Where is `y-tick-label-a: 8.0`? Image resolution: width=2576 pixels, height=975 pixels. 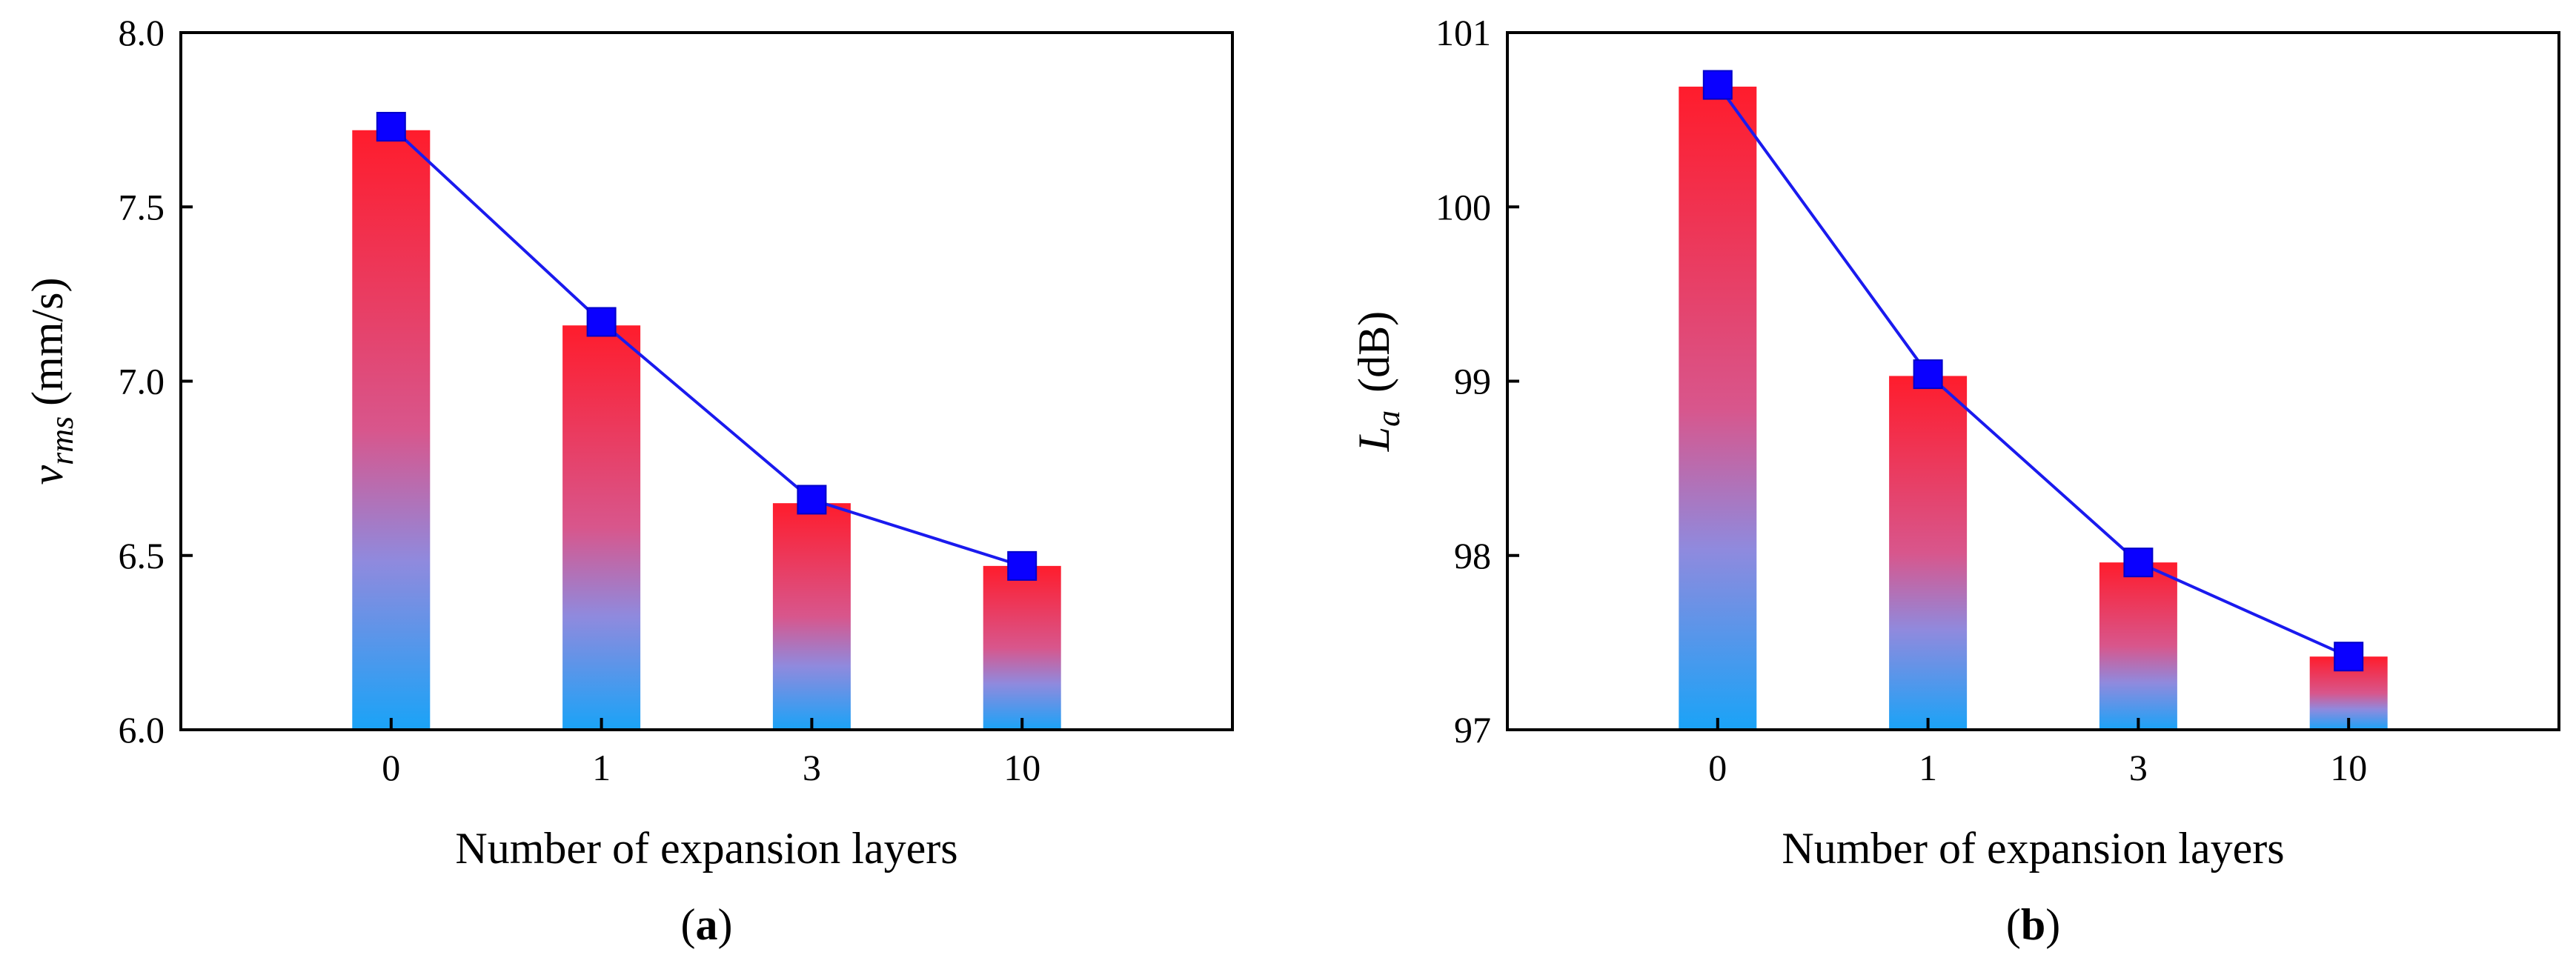 y-tick-label-a: 8.0 is located at coordinates (142, 32).